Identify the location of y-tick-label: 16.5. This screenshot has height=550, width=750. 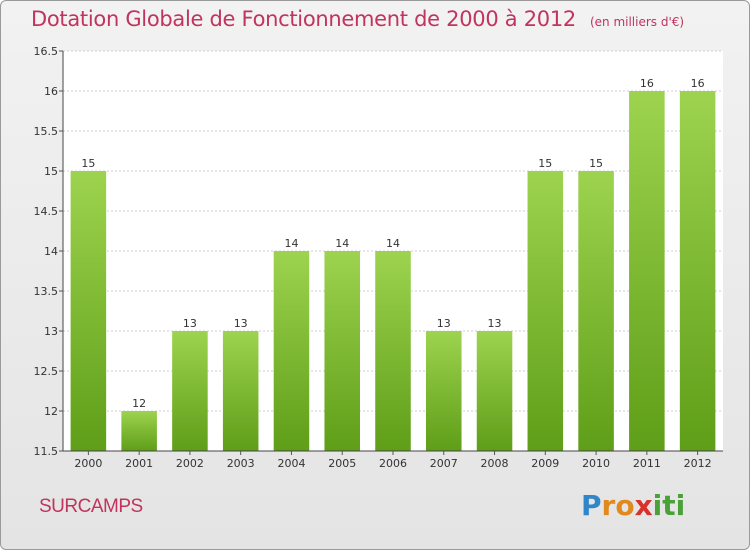
(46, 51).